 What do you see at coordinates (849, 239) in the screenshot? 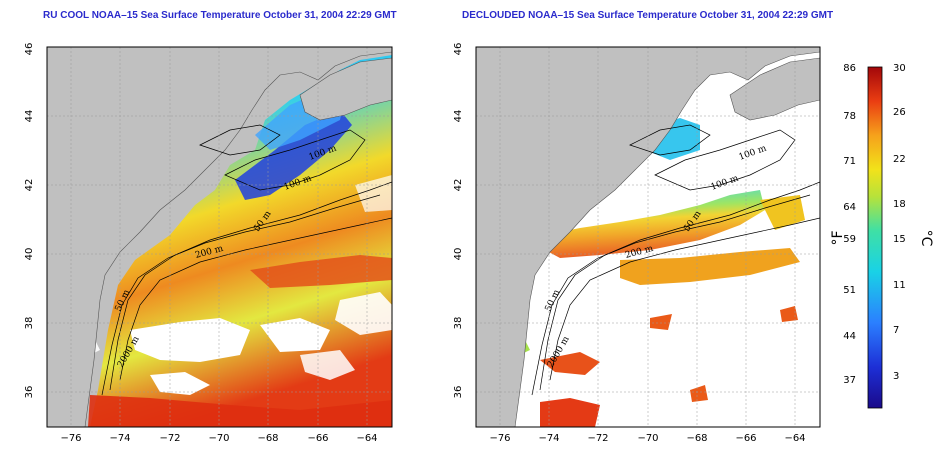
I see `fahrenheit-tick: 59` at bounding box center [849, 239].